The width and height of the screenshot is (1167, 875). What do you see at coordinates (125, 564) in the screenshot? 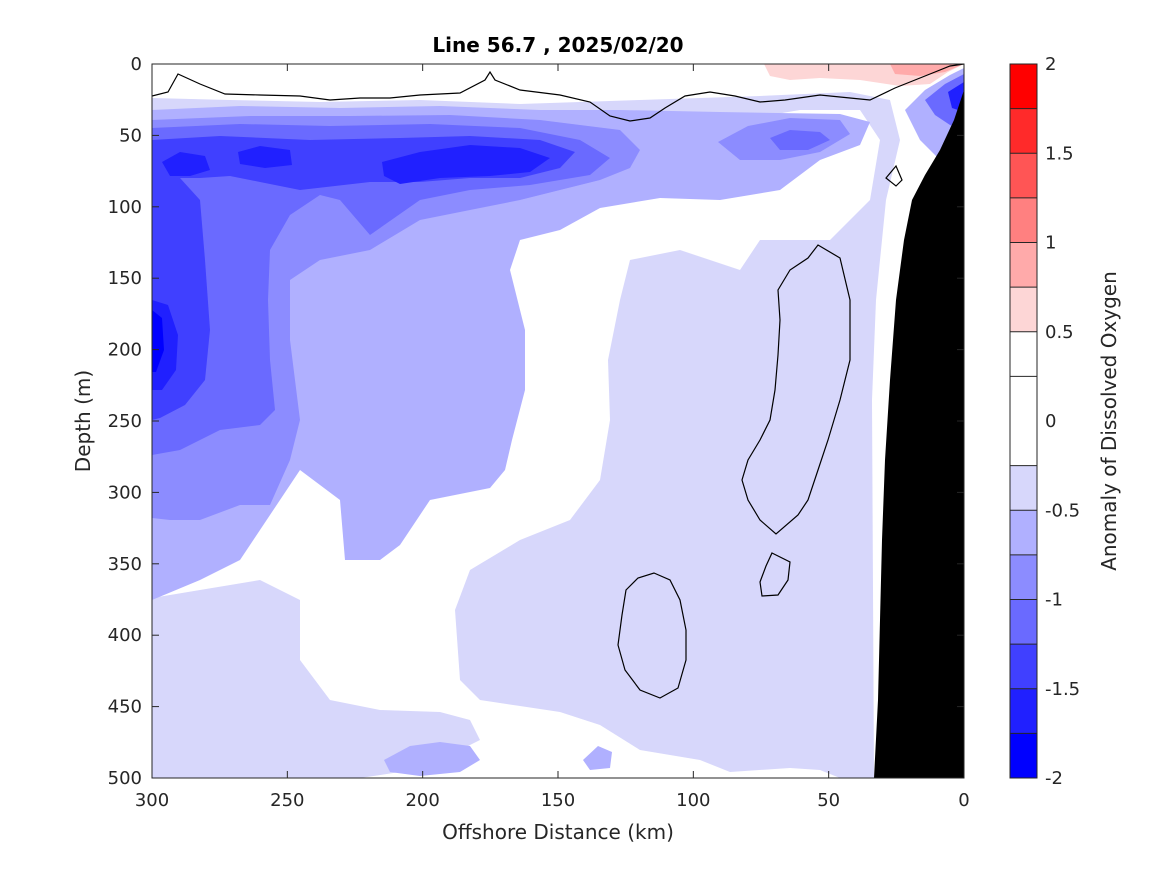
I see `y-tick-label: 350` at bounding box center [125, 564].